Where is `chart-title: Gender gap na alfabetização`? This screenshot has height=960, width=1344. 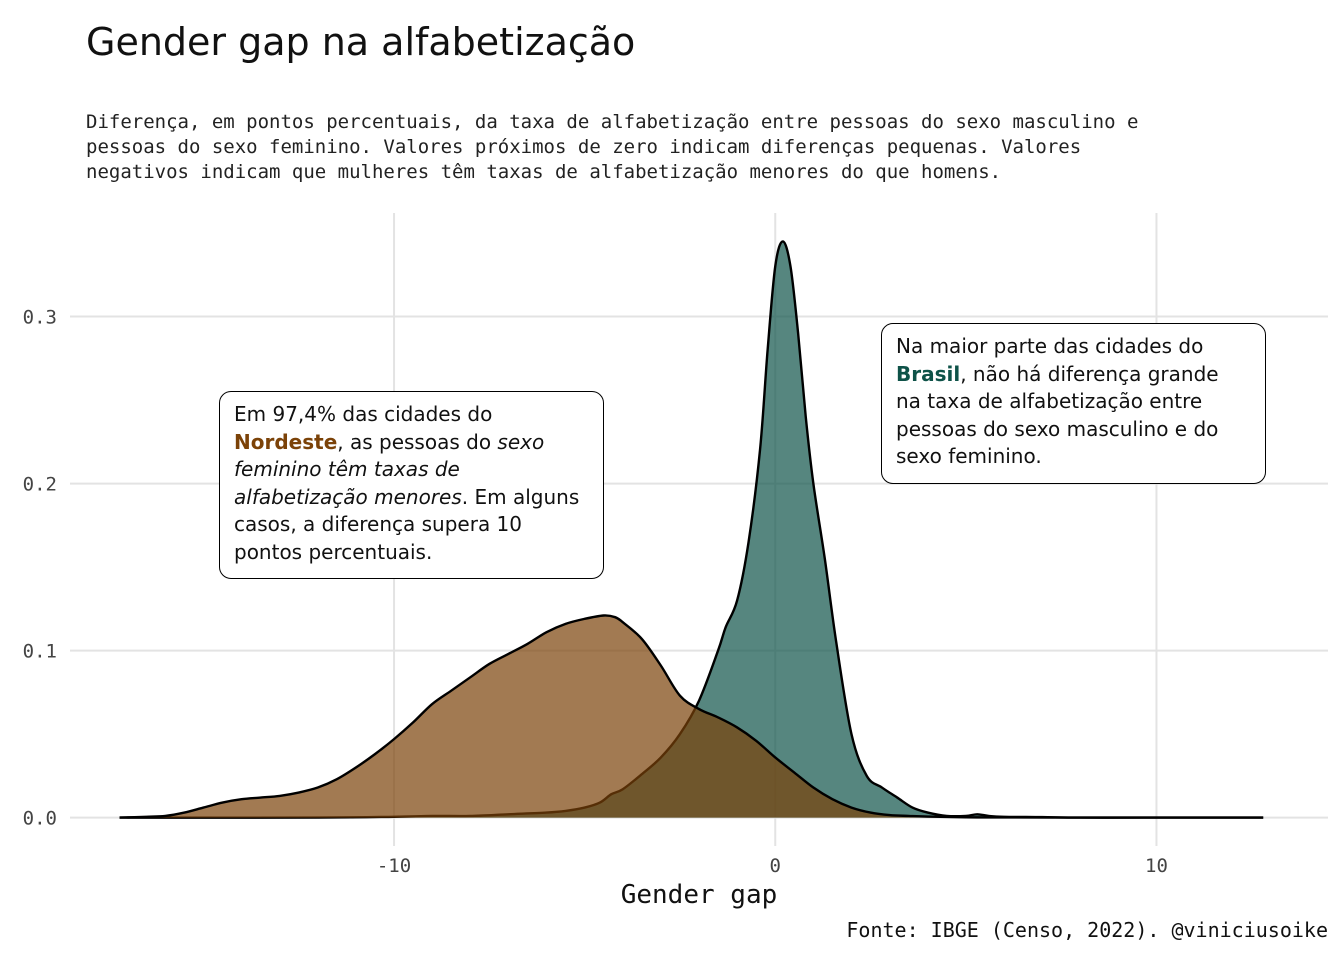
chart-title: Gender gap na alfabetização is located at coordinates (361, 42).